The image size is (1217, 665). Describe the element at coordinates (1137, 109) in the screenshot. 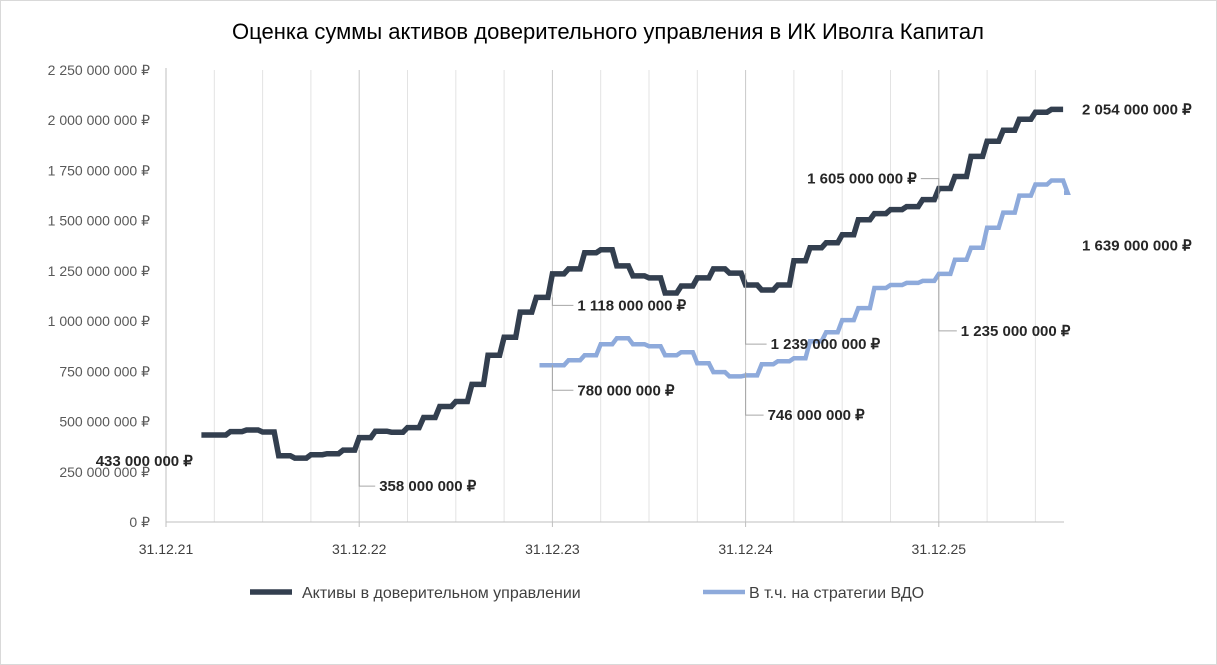

I see `data-label: 2 054 000 000 ₽` at that location.